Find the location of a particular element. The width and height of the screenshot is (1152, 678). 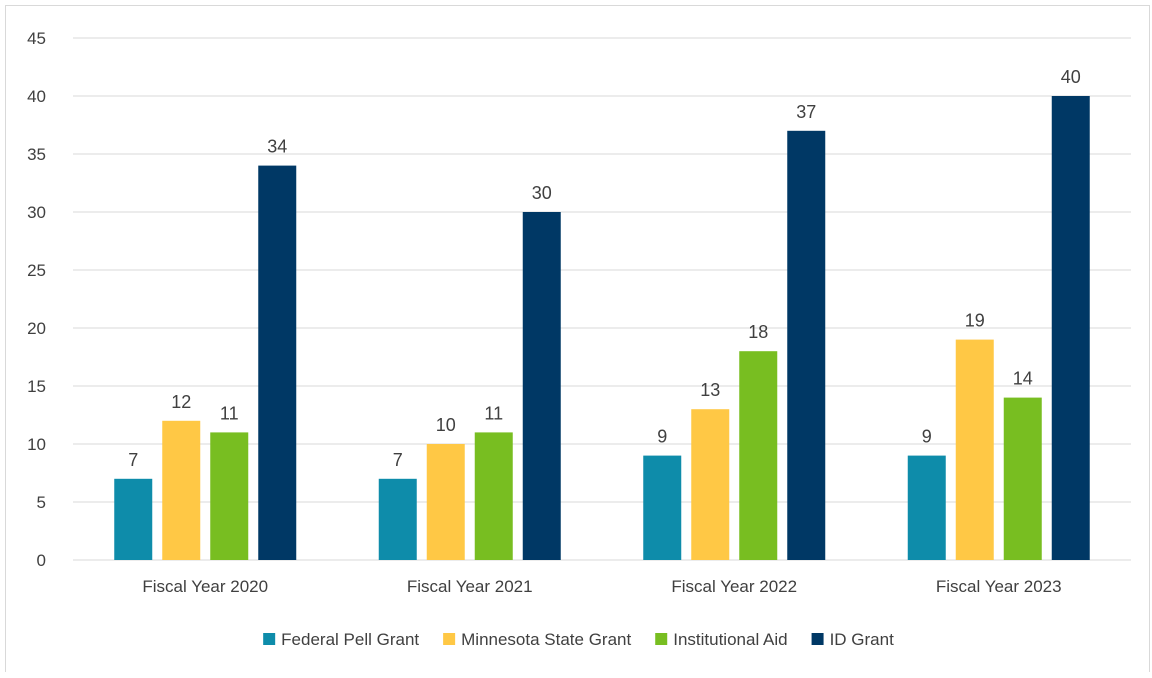

data-label: 14 is located at coordinates (1023, 379).